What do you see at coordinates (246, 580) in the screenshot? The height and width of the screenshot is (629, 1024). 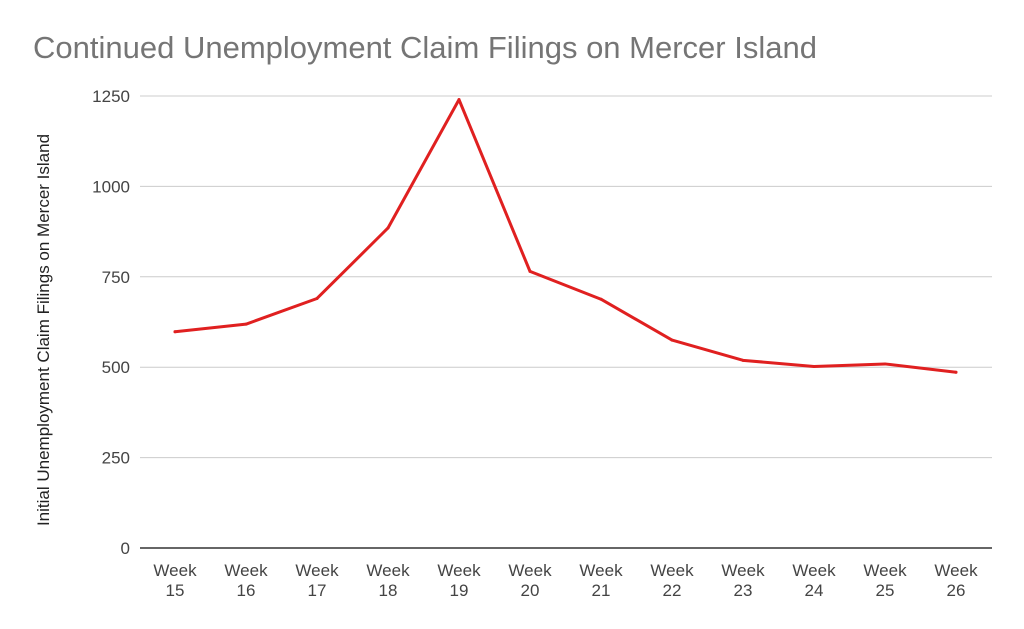 I see `x-tick-label: Week 16` at bounding box center [246, 580].